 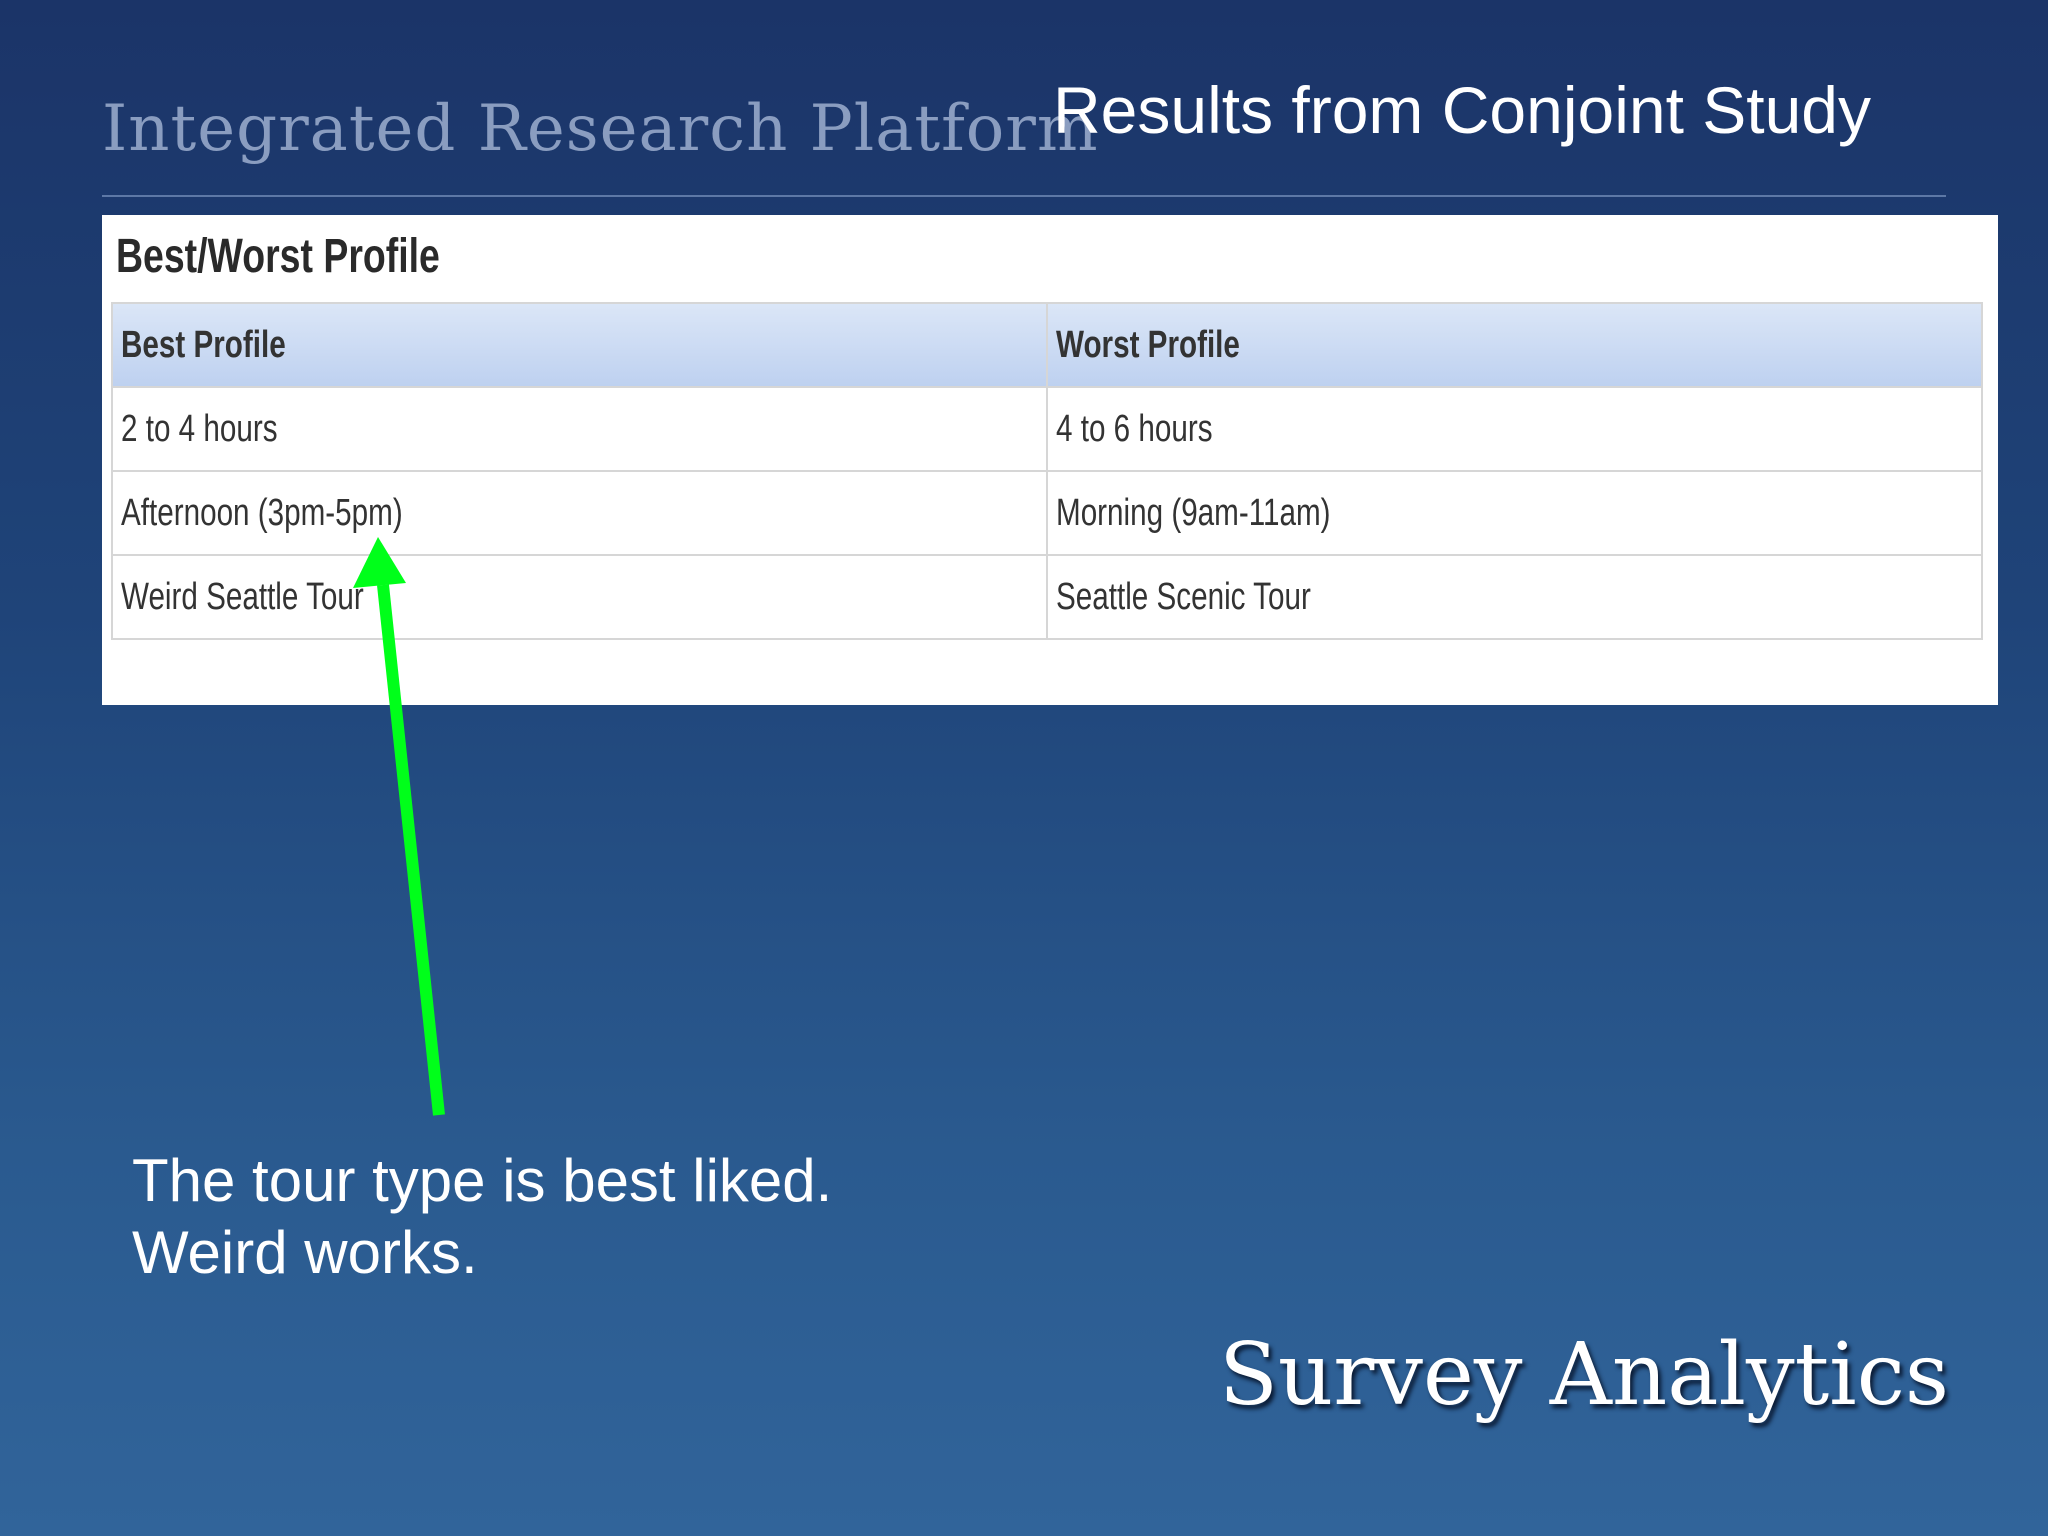 I want to click on cell-text: Weird Seattle Tour, so click(x=242, y=596).